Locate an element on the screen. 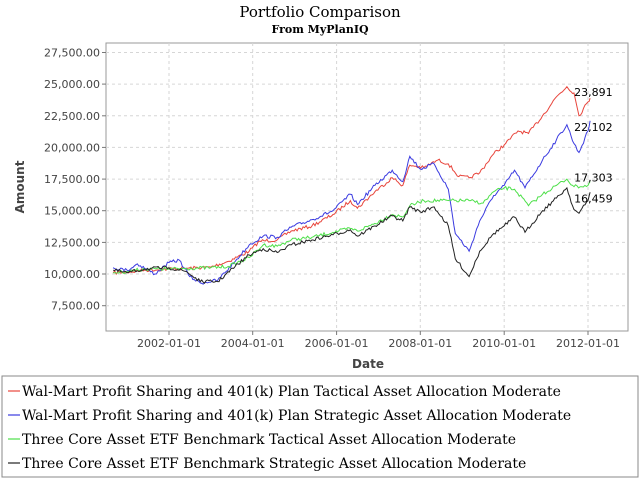 This screenshot has width=640, height=480. x-tick-label: 2006-01-01 is located at coordinates (337, 343).